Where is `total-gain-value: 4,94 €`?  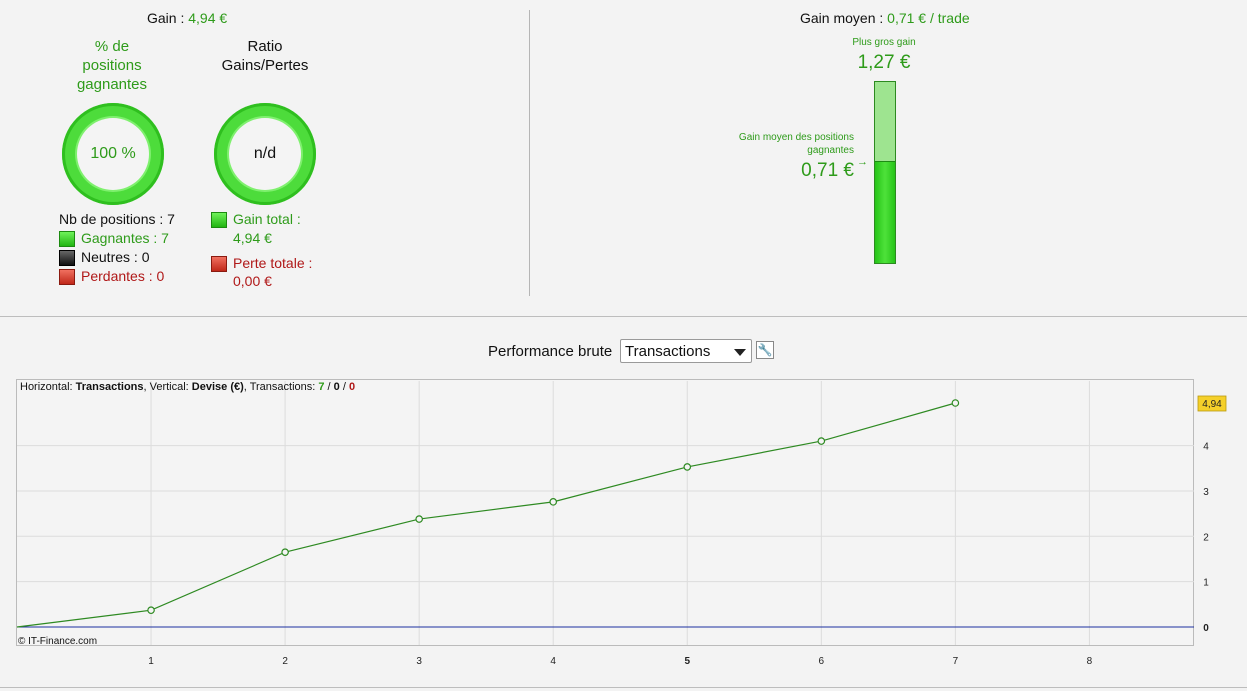
total-gain-value: 4,94 € is located at coordinates (252, 238).